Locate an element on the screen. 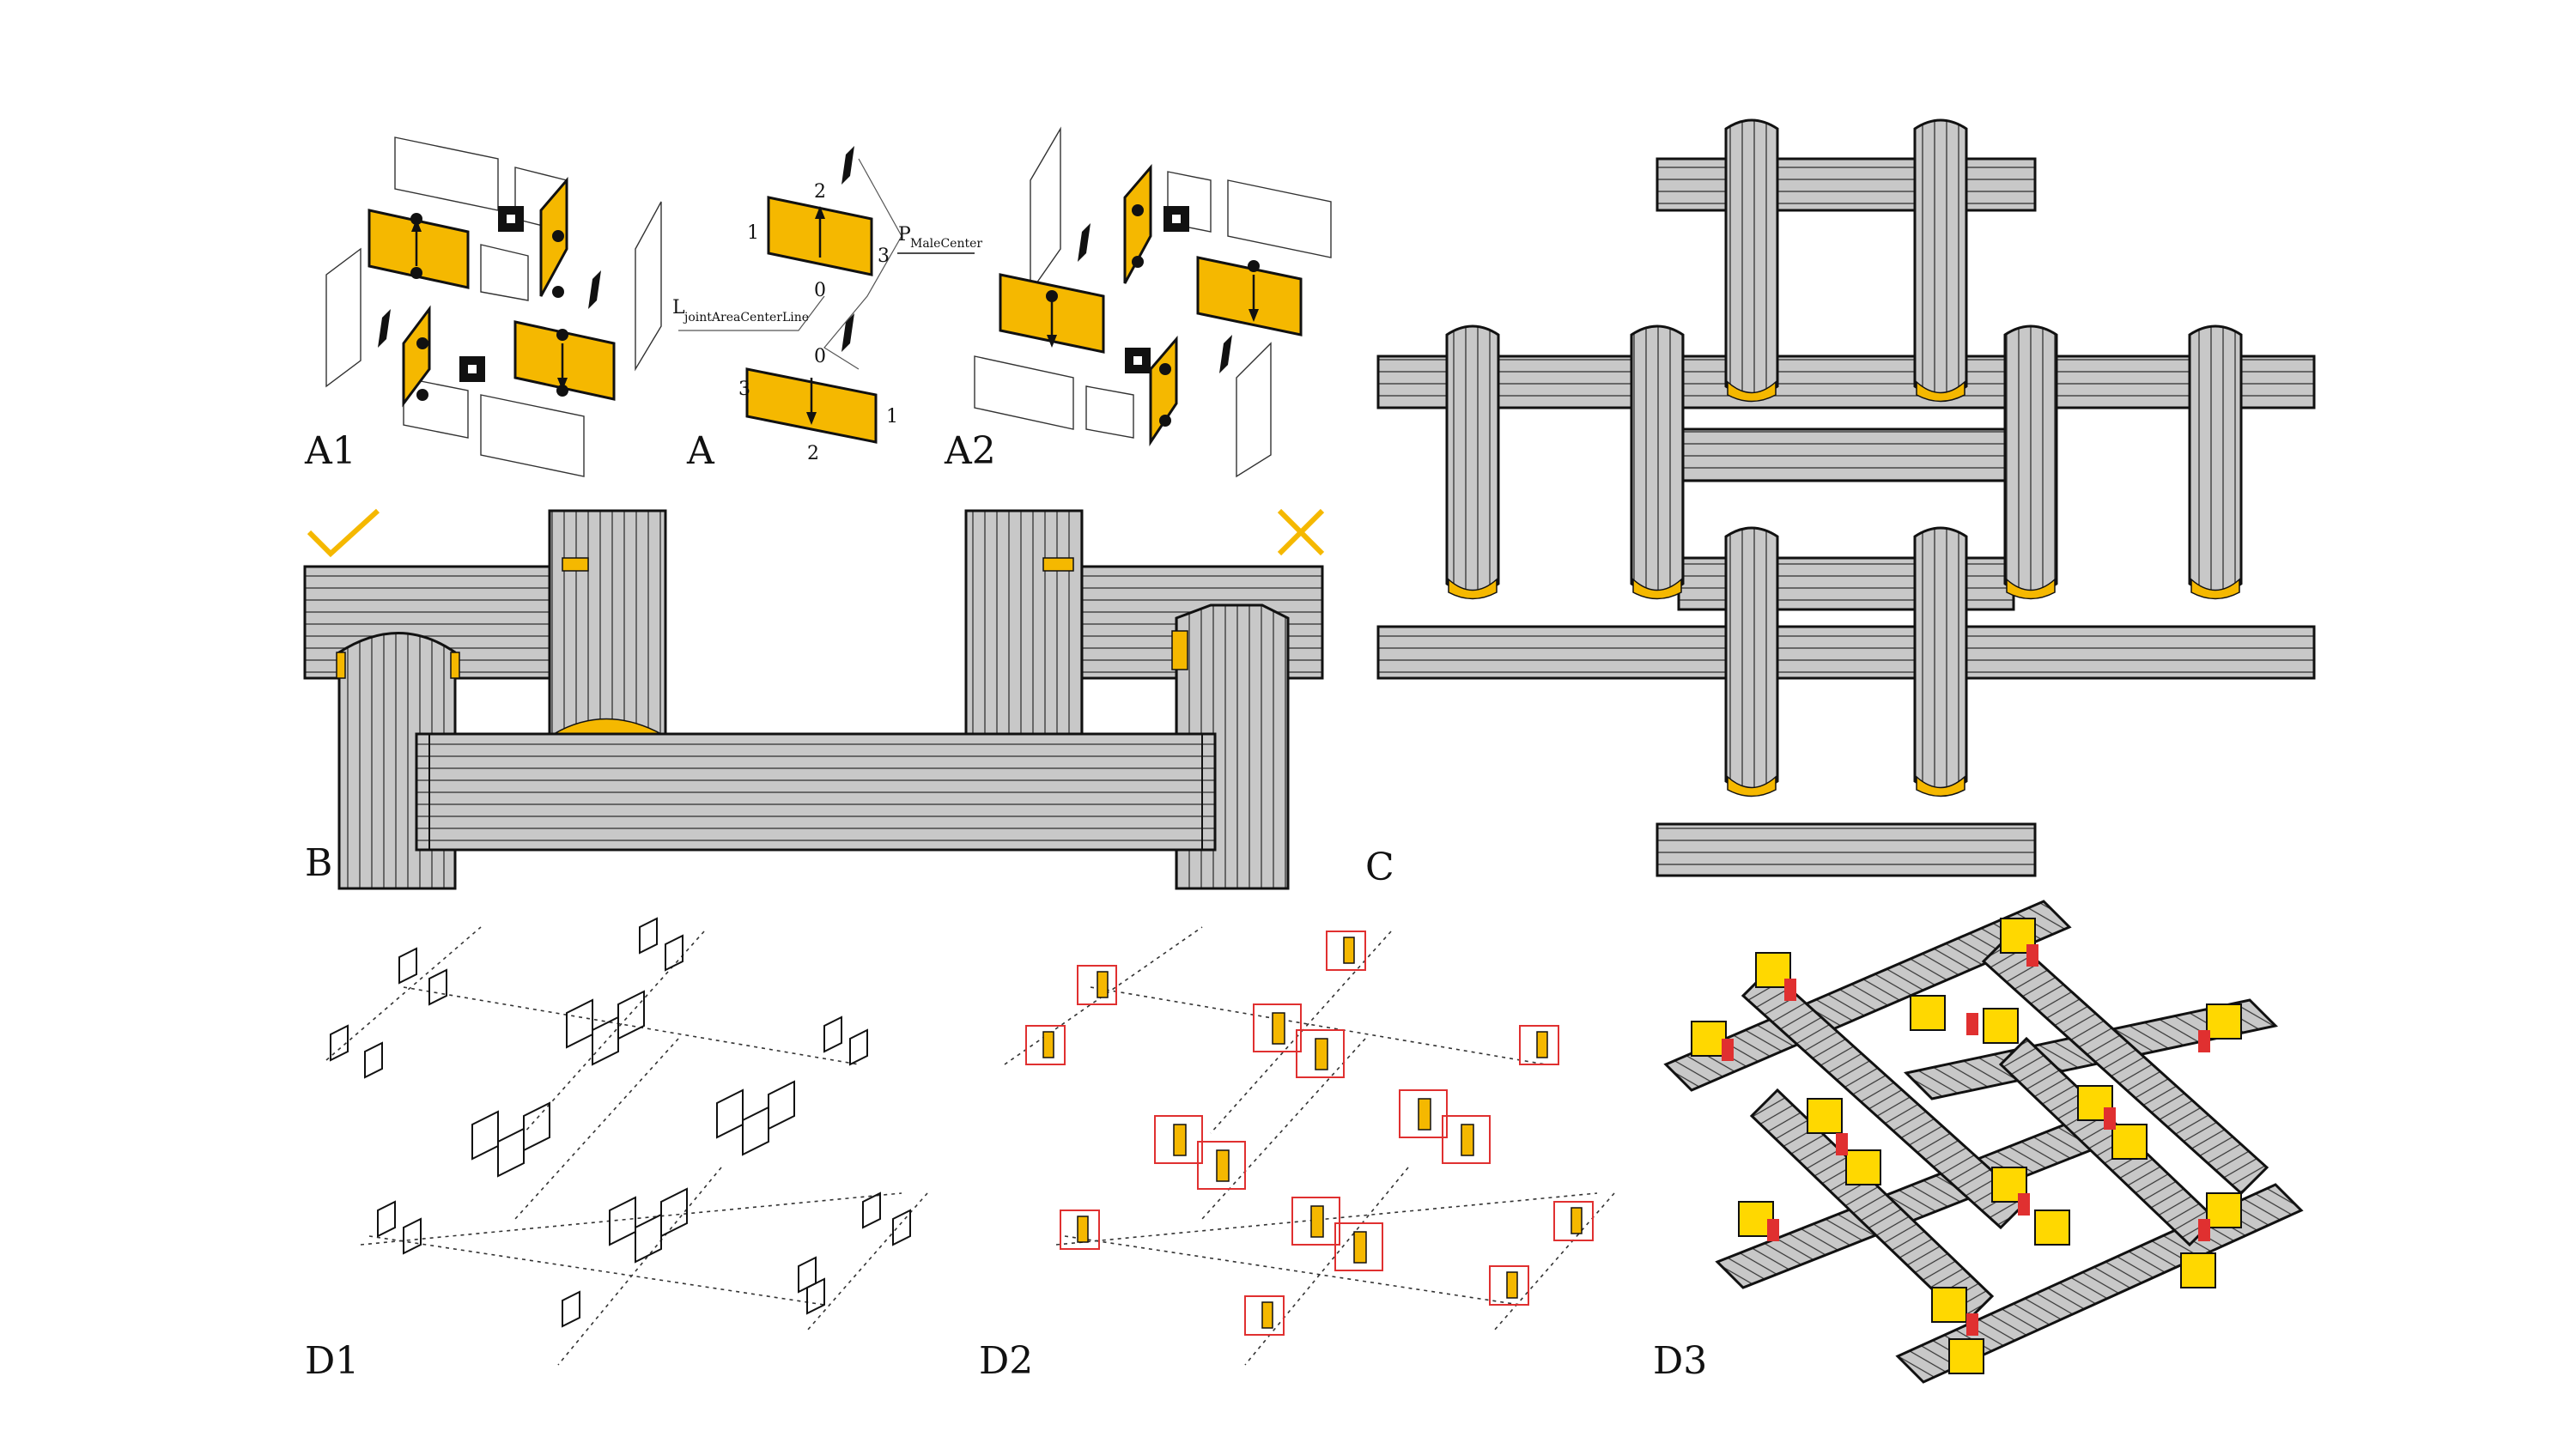 The width and height of the screenshot is (2576, 1449). panel-d3 is located at coordinates (1983, 1142).